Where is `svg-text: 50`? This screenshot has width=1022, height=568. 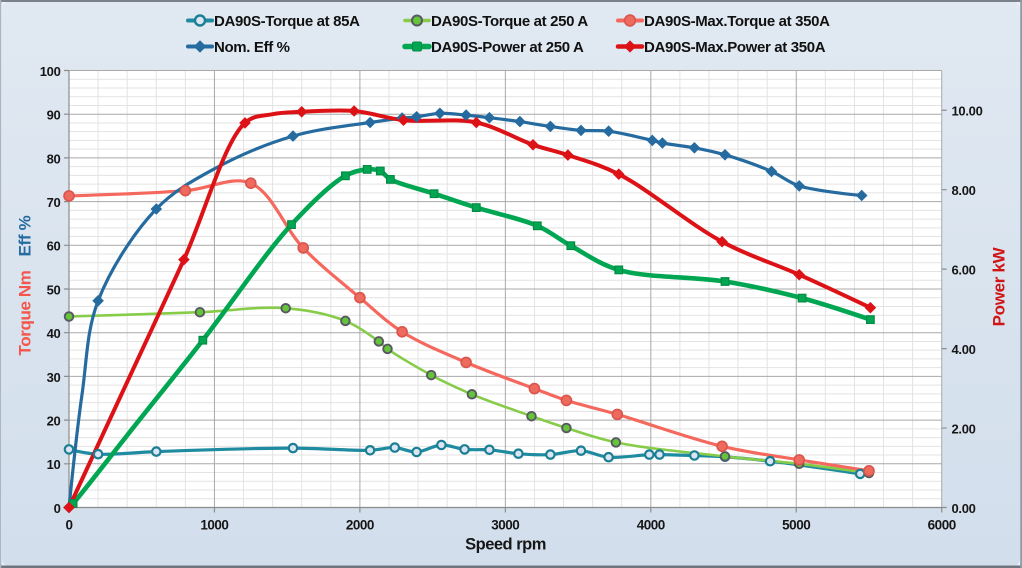 svg-text: 50 is located at coordinates (54, 289).